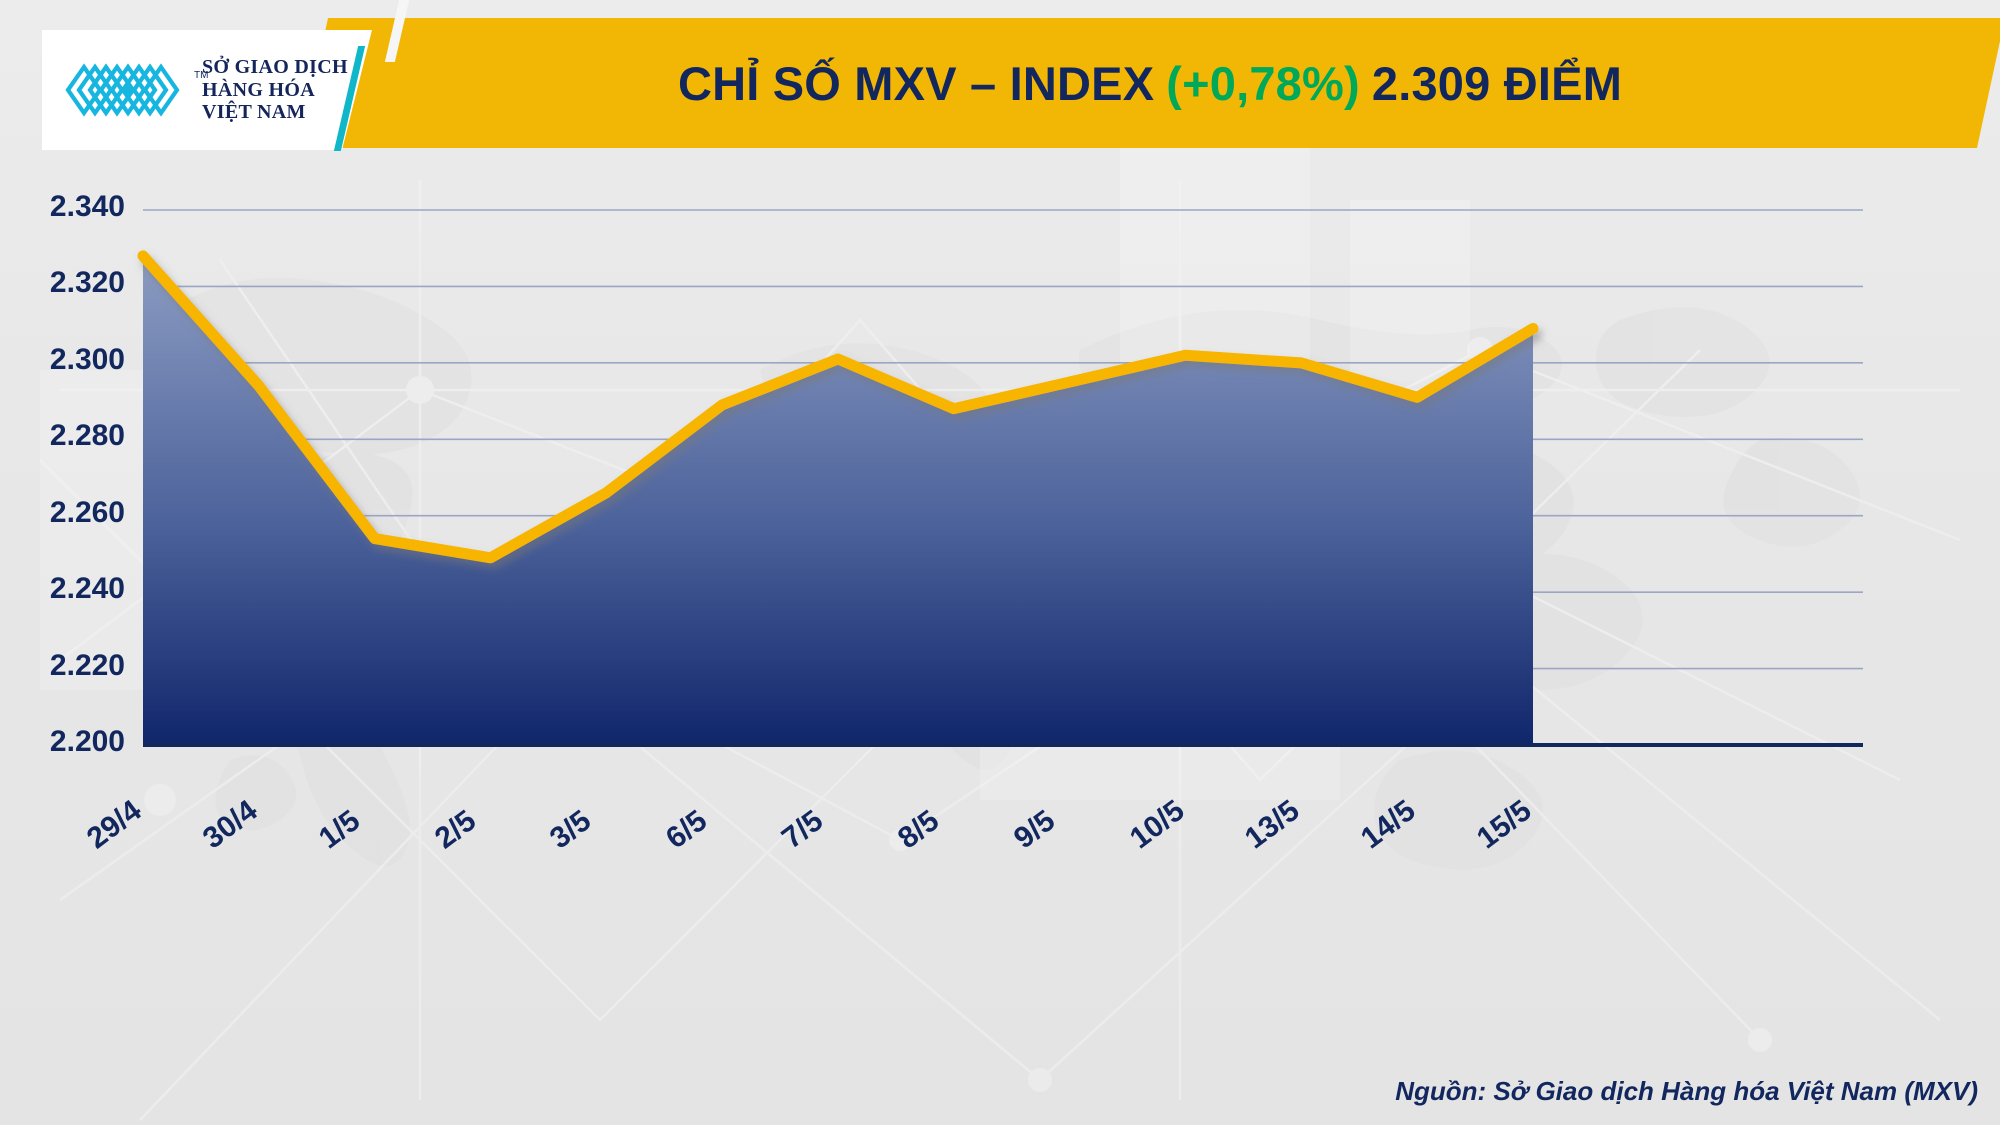 The width and height of the screenshot is (2000, 1125). I want to click on y-axis-tick-label: 2.280, so click(87, 436).